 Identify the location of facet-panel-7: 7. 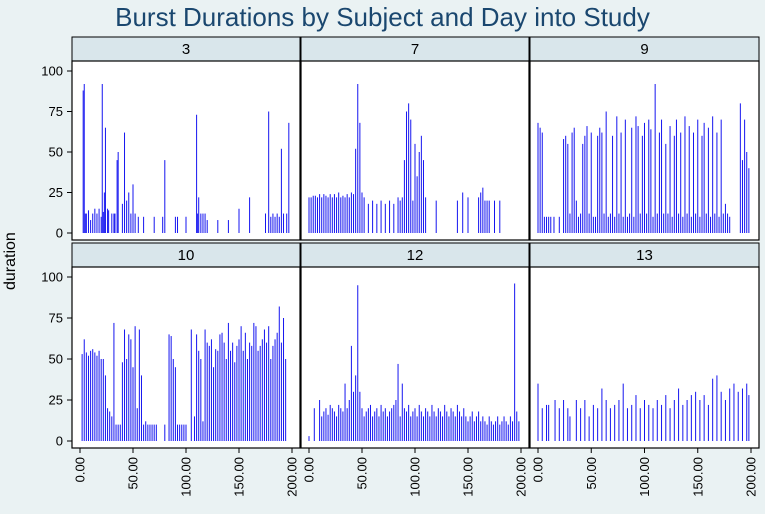
(415, 138).